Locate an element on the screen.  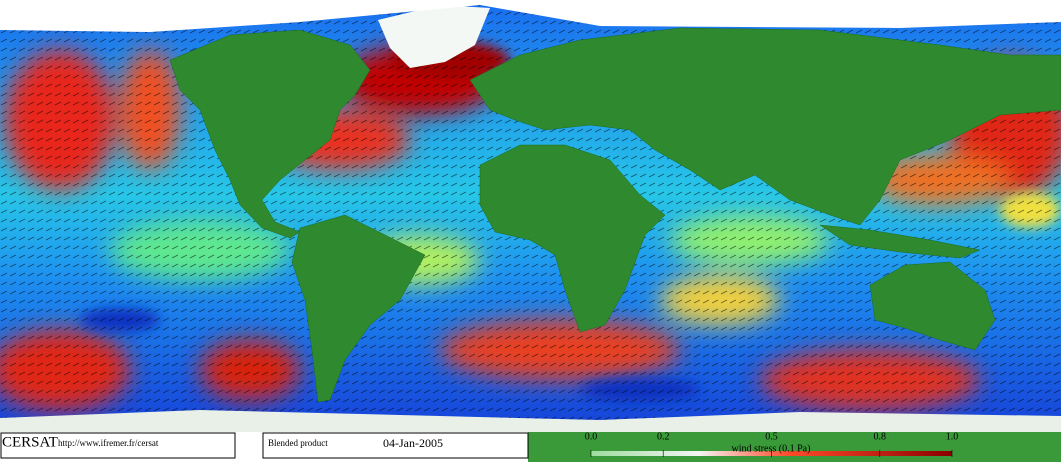
source: CERSAT is located at coordinates (30, 442).